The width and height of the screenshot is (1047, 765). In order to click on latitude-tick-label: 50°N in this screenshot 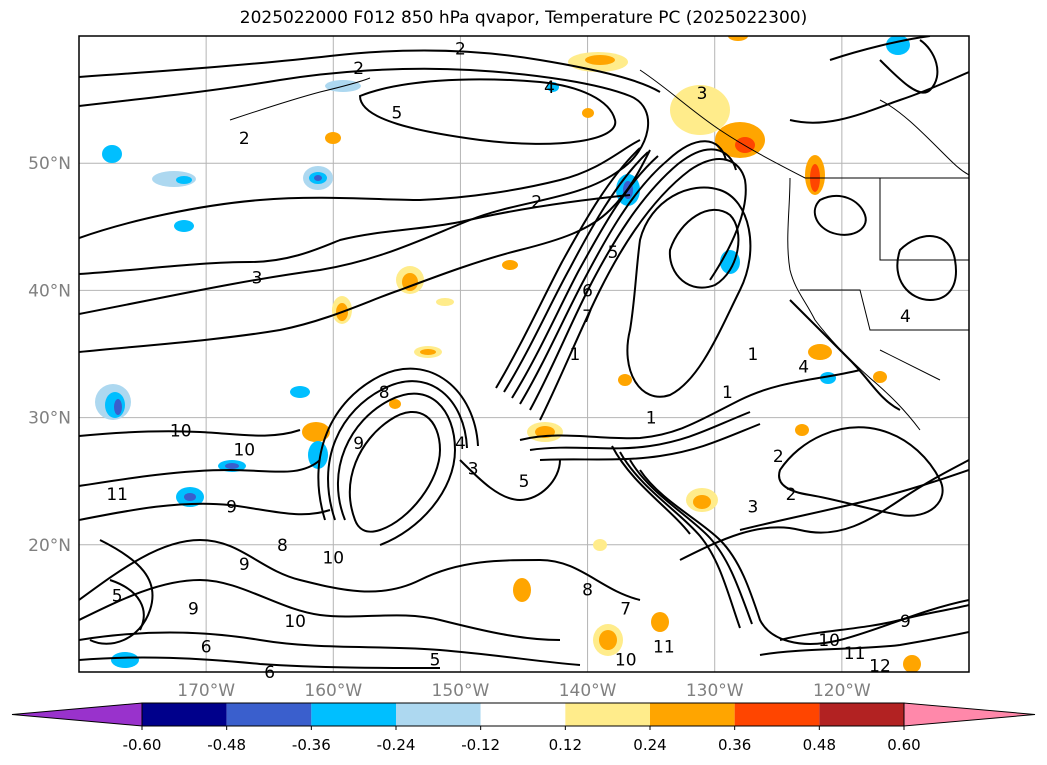, I will do `click(49, 164)`.